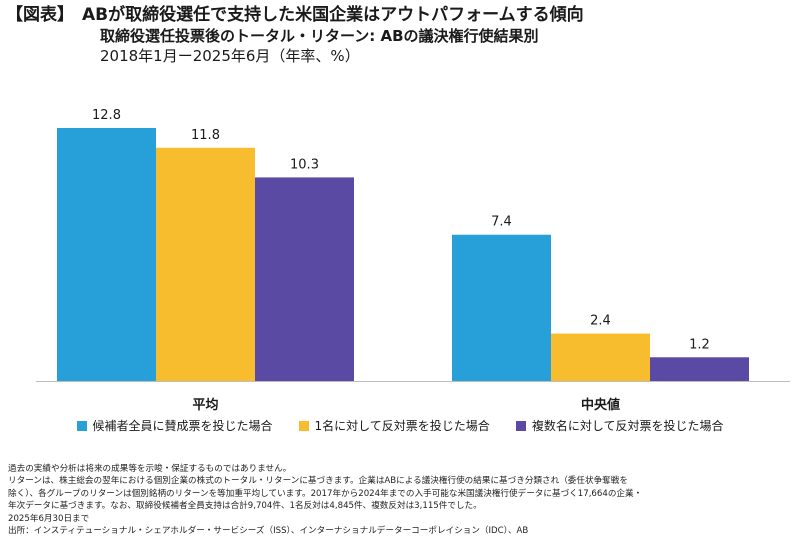 The image size is (800, 555). Describe the element at coordinates (304, 164) in the screenshot. I see `bar-value-label: 10.3` at that location.